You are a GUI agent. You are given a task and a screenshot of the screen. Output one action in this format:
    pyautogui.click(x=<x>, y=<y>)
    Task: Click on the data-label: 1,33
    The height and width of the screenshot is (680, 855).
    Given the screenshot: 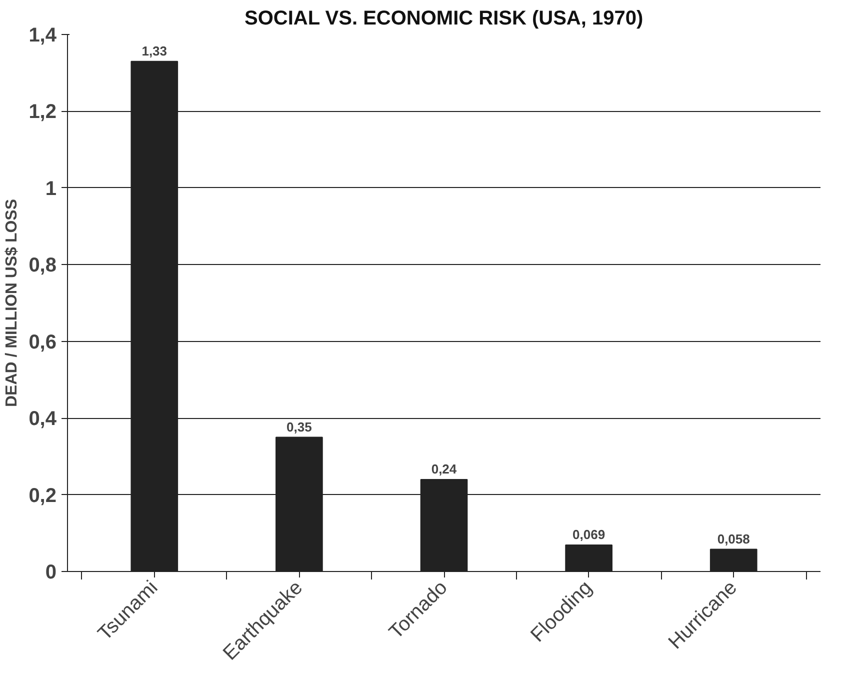 What is the action you would take?
    pyautogui.click(x=155, y=50)
    